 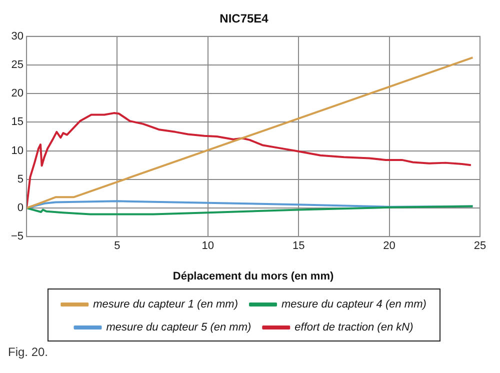 What do you see at coordinates (17, 65) in the screenshot?
I see `y-tick-label: 25` at bounding box center [17, 65].